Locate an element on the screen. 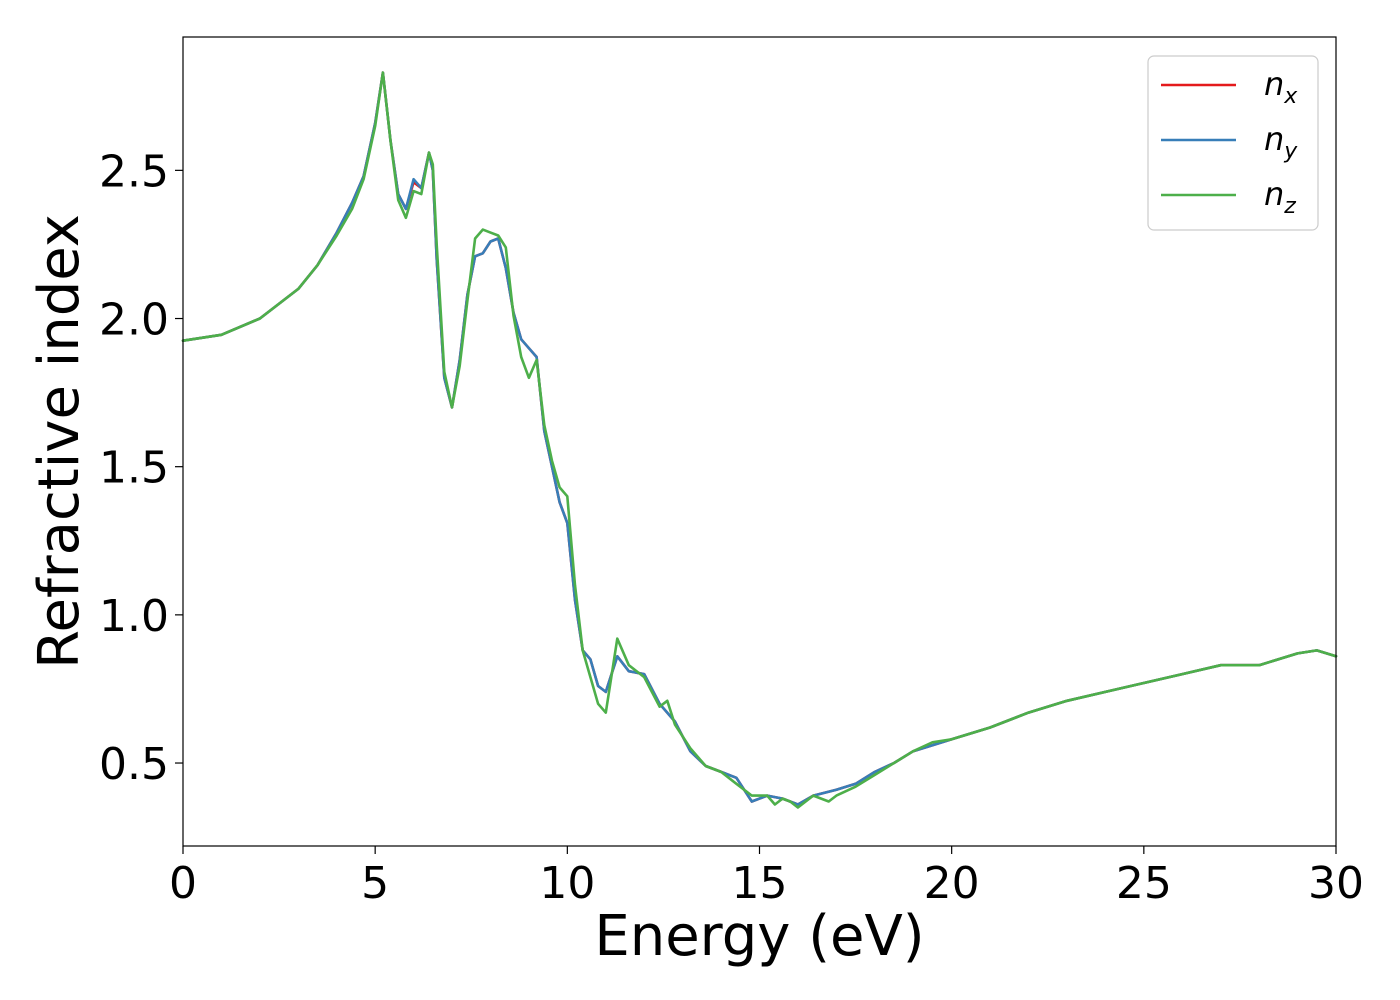 The width and height of the screenshot is (1400, 1000). legend-label-y: ny is located at coordinates (1281, 142).